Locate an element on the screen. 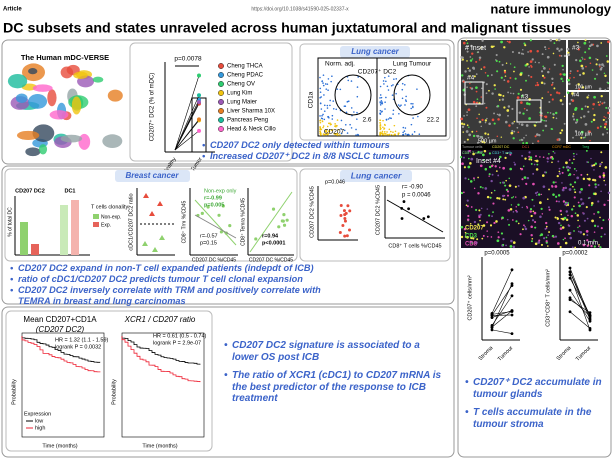  title-bg is located at coordinates (376, 176).